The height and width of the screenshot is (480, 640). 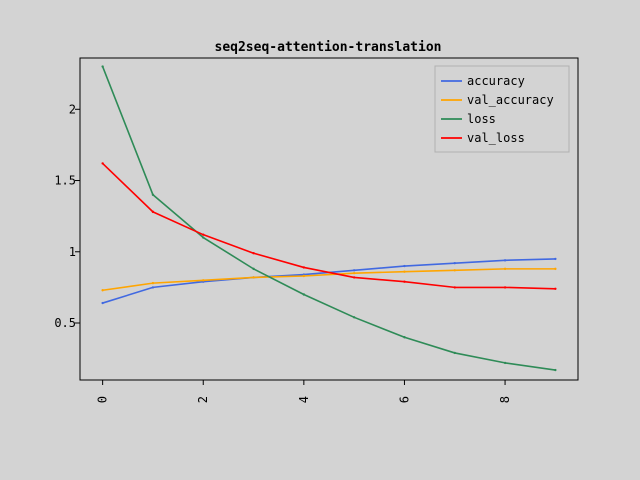 I want to click on legend-label-val-accuracy: val_accuracy, so click(x=510, y=100).